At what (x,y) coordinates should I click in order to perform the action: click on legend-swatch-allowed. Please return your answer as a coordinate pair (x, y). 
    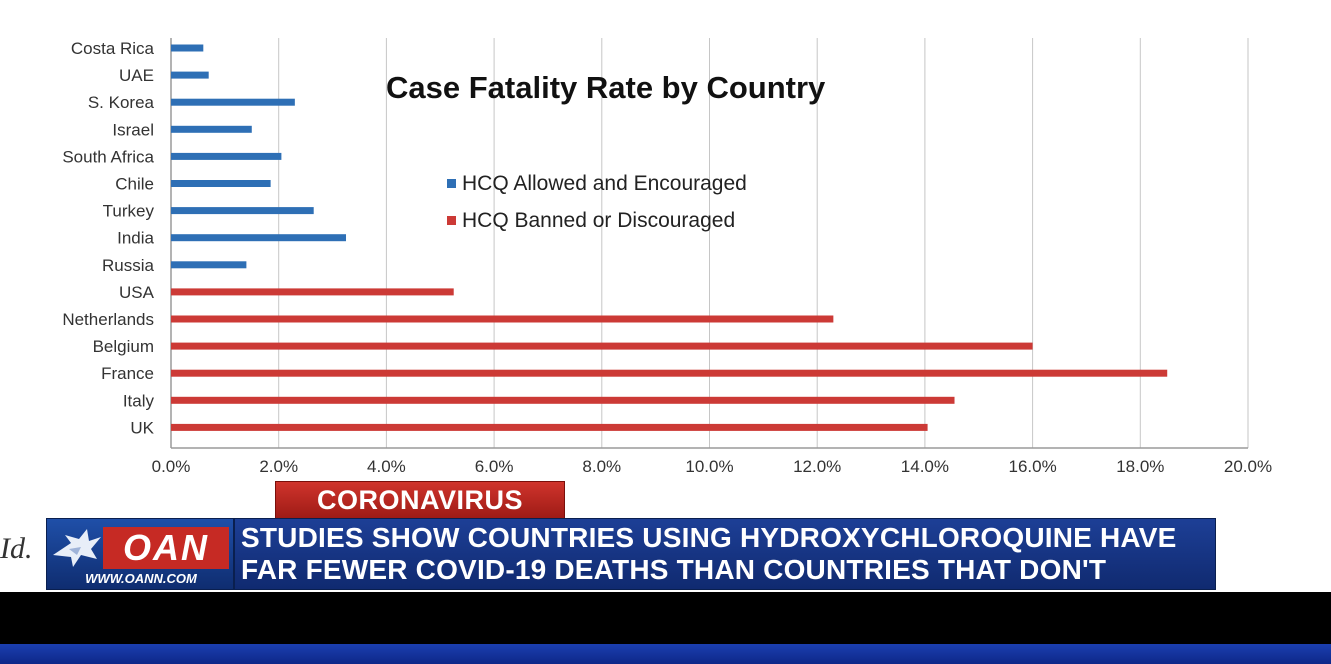
    Looking at the image, I should click on (451, 183).